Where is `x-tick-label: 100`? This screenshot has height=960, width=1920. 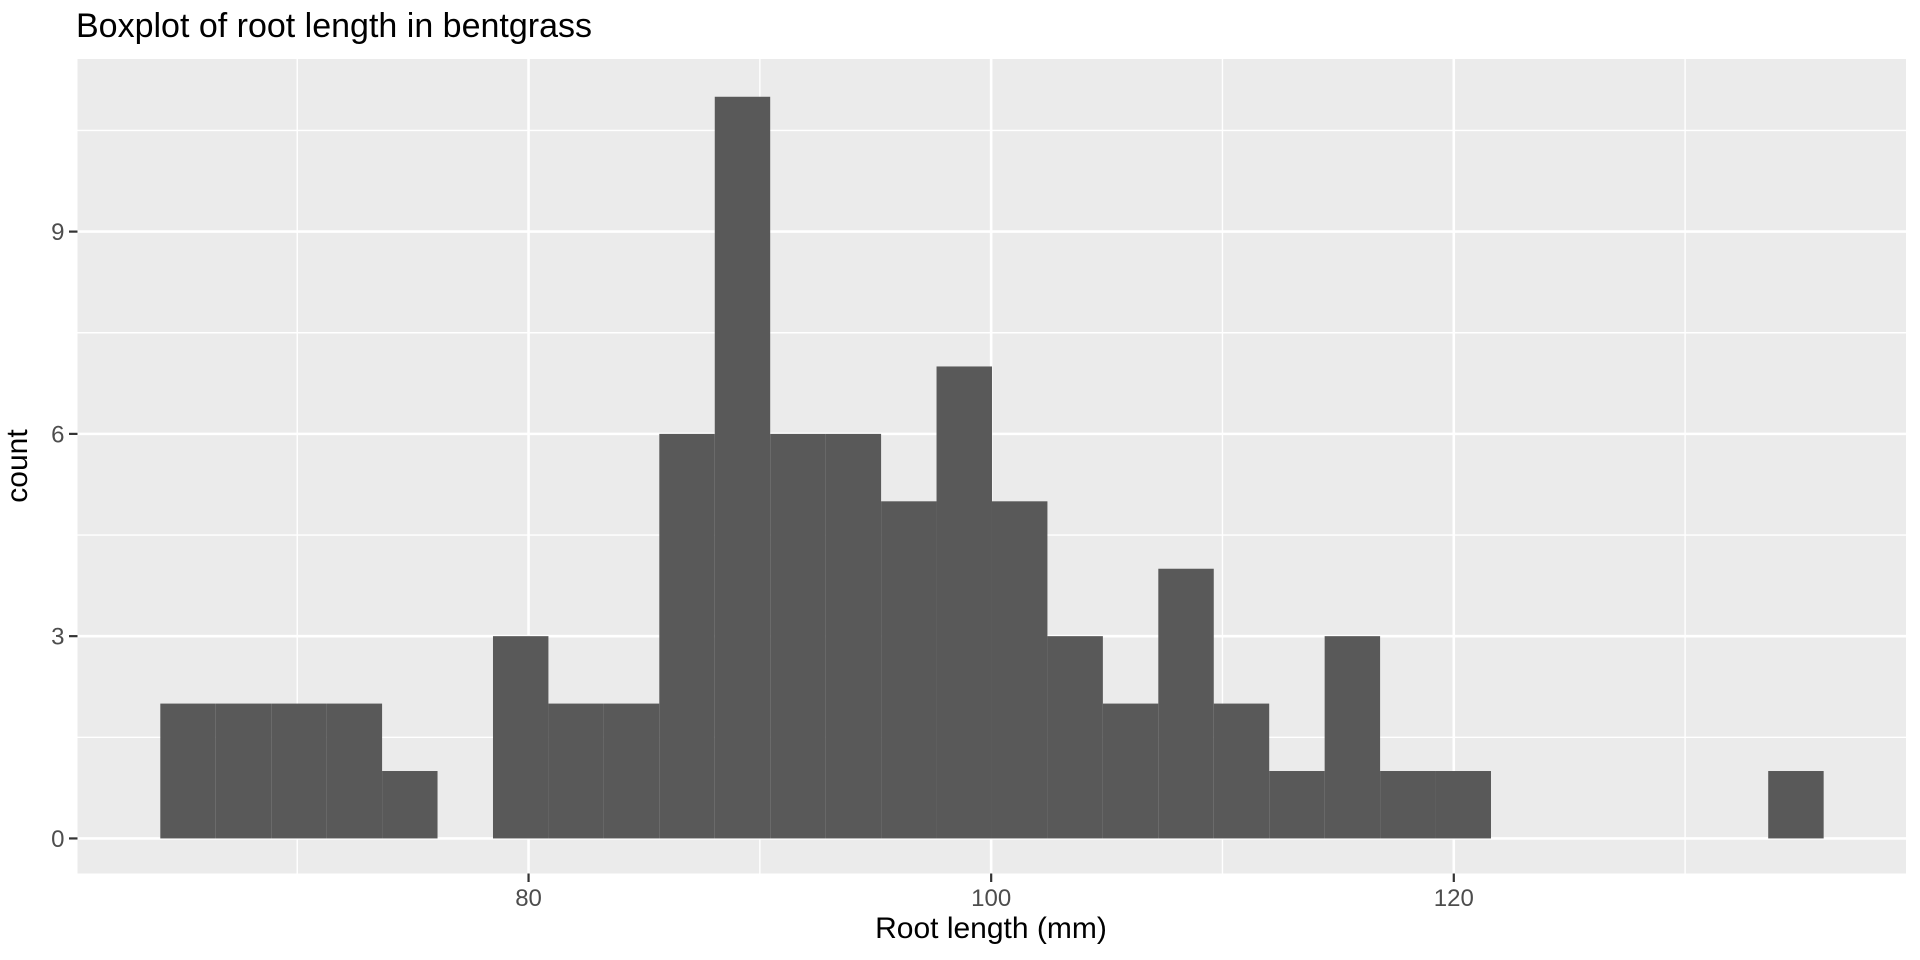 x-tick-label: 100 is located at coordinates (991, 898).